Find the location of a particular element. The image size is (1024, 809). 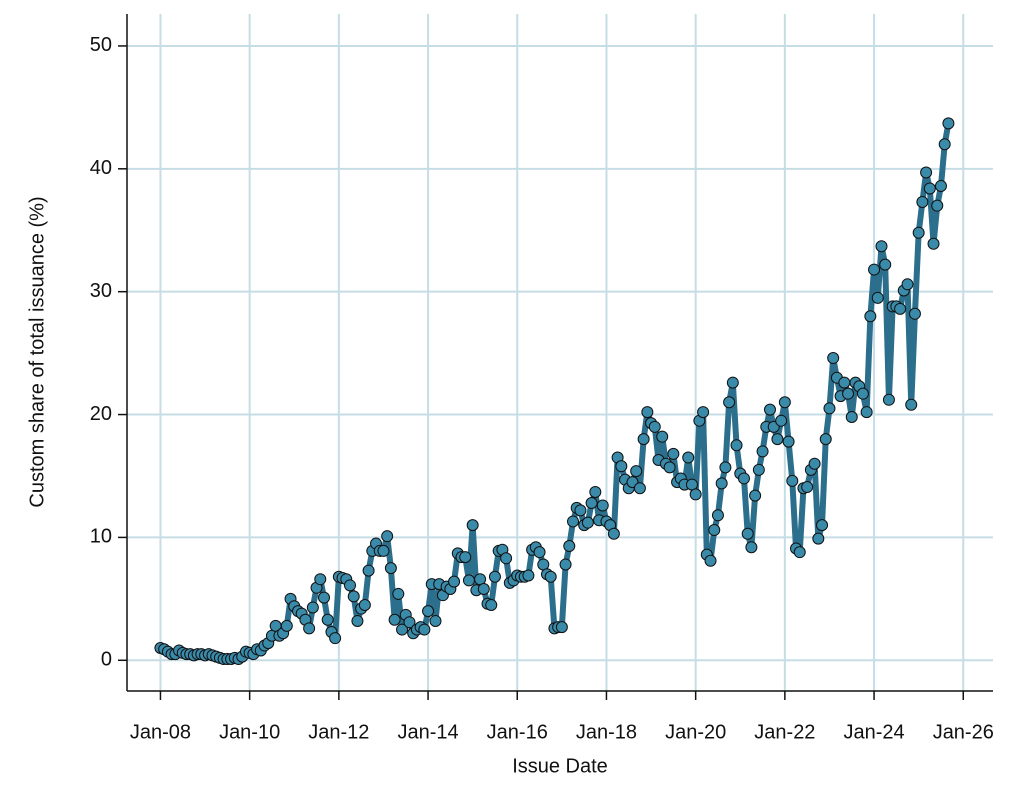

x-axis-label: Issue Date is located at coordinates (560, 766).